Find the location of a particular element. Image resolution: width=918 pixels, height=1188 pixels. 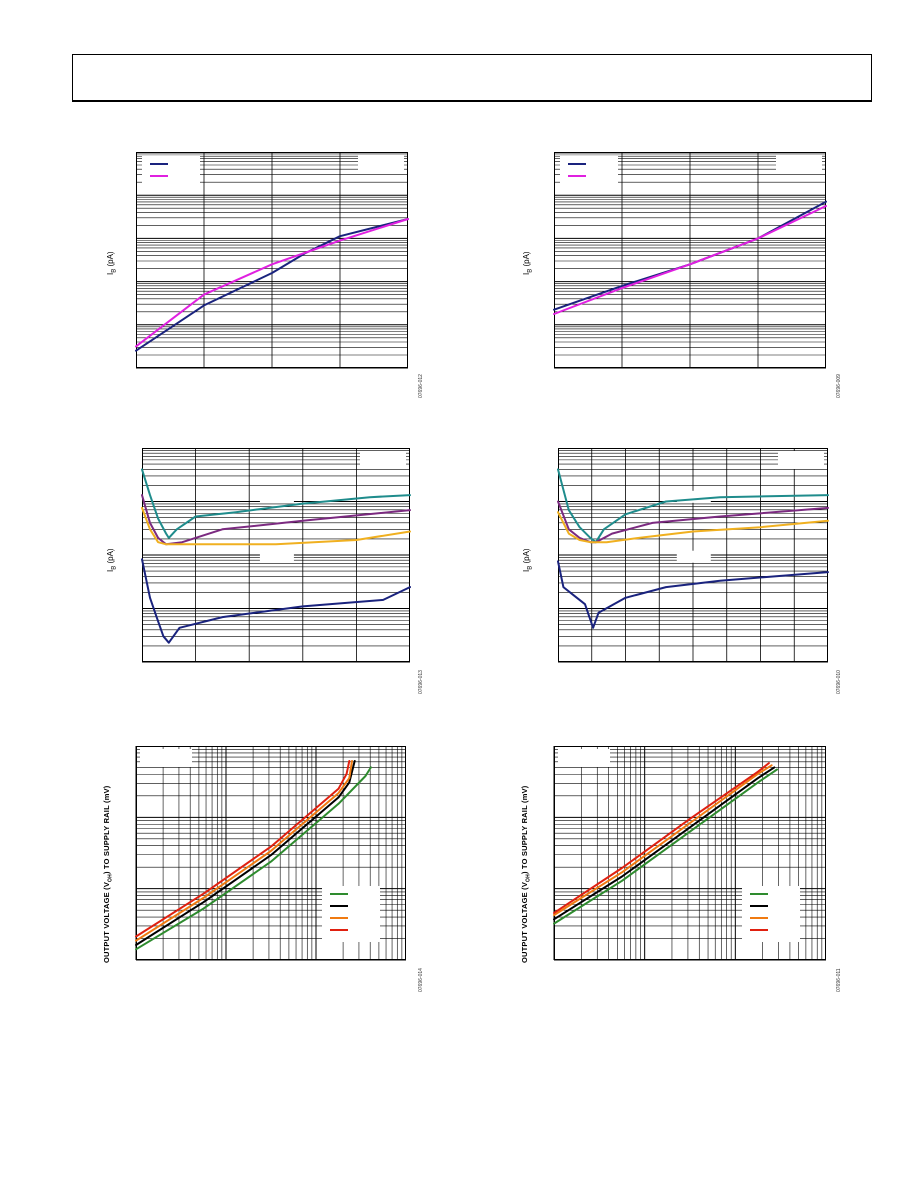

page-header is located at coordinates (472, 78).